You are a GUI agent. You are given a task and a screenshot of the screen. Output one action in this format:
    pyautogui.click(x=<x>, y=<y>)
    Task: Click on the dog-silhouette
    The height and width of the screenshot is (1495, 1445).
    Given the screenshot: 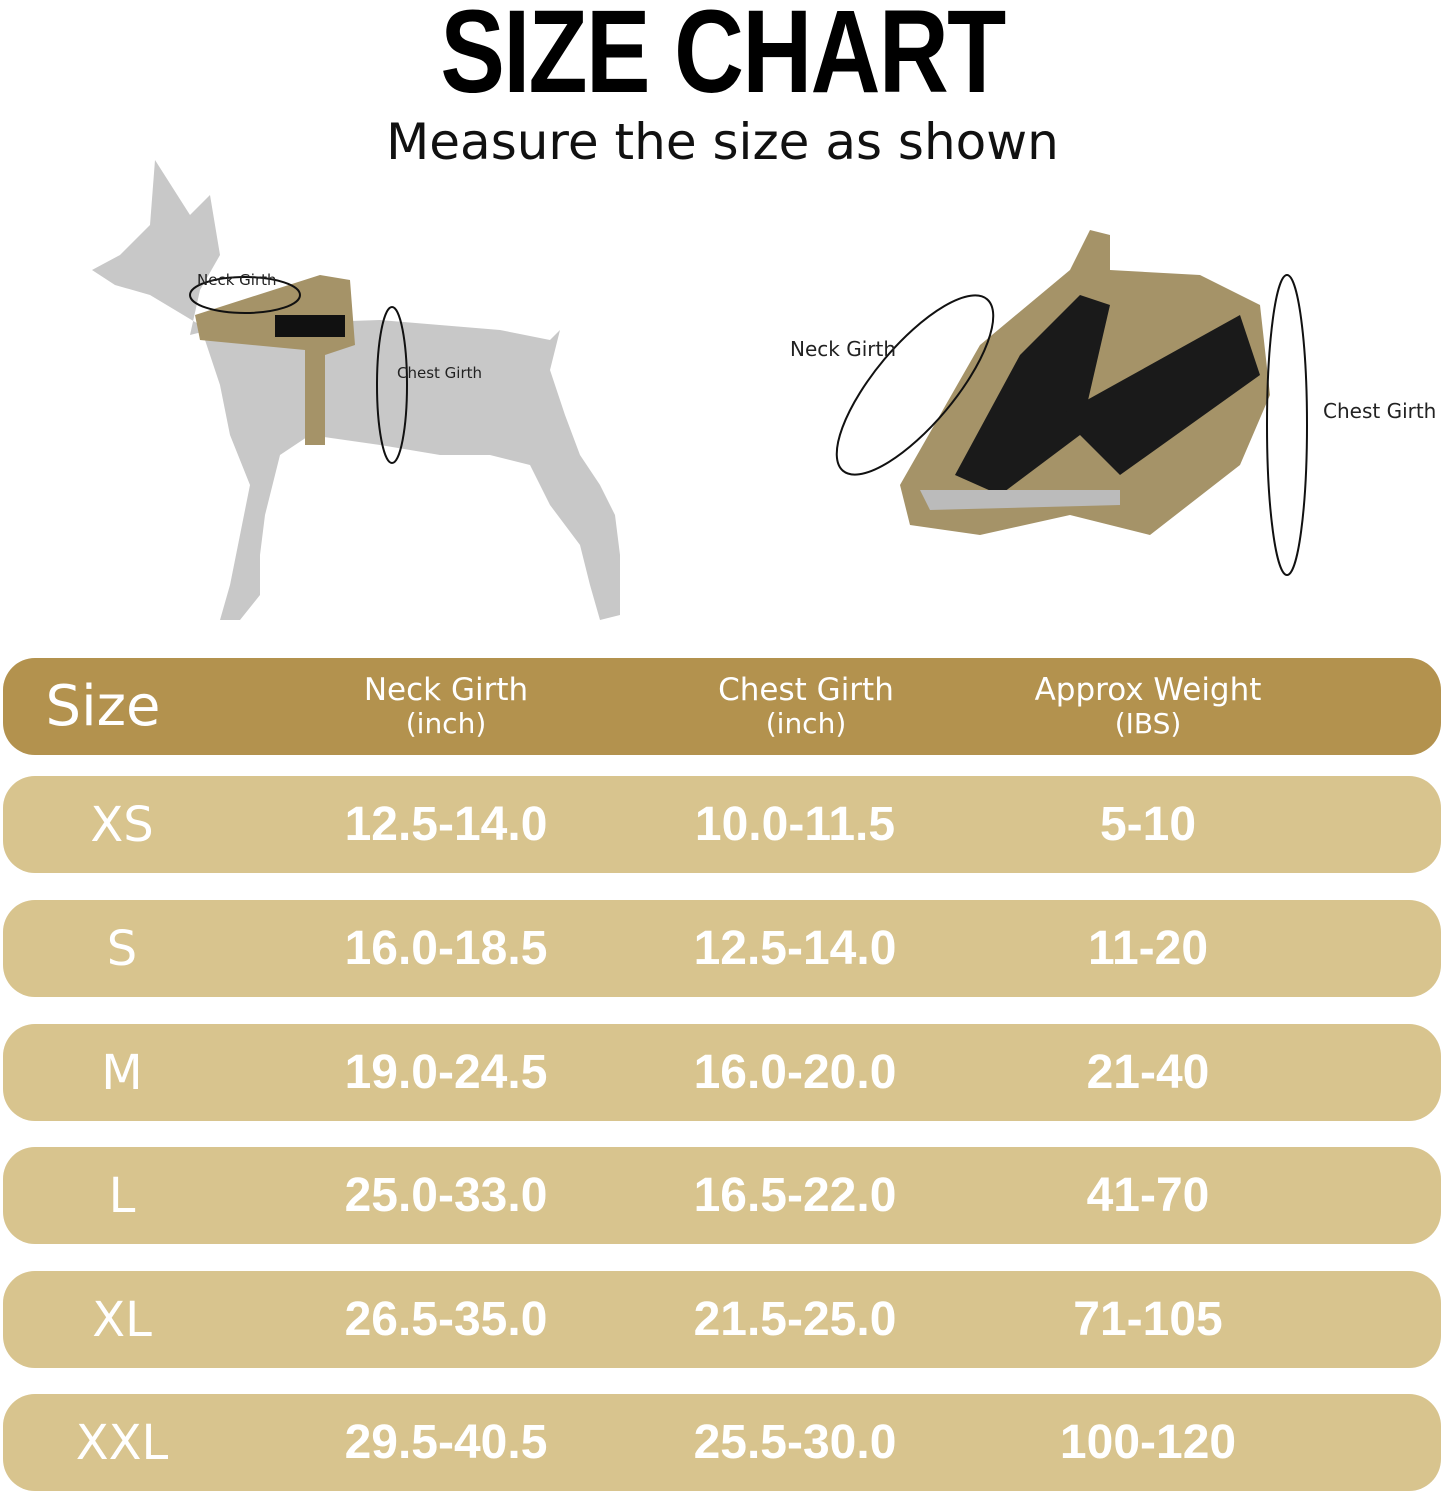 What is the action you would take?
    pyautogui.click(x=356, y=390)
    